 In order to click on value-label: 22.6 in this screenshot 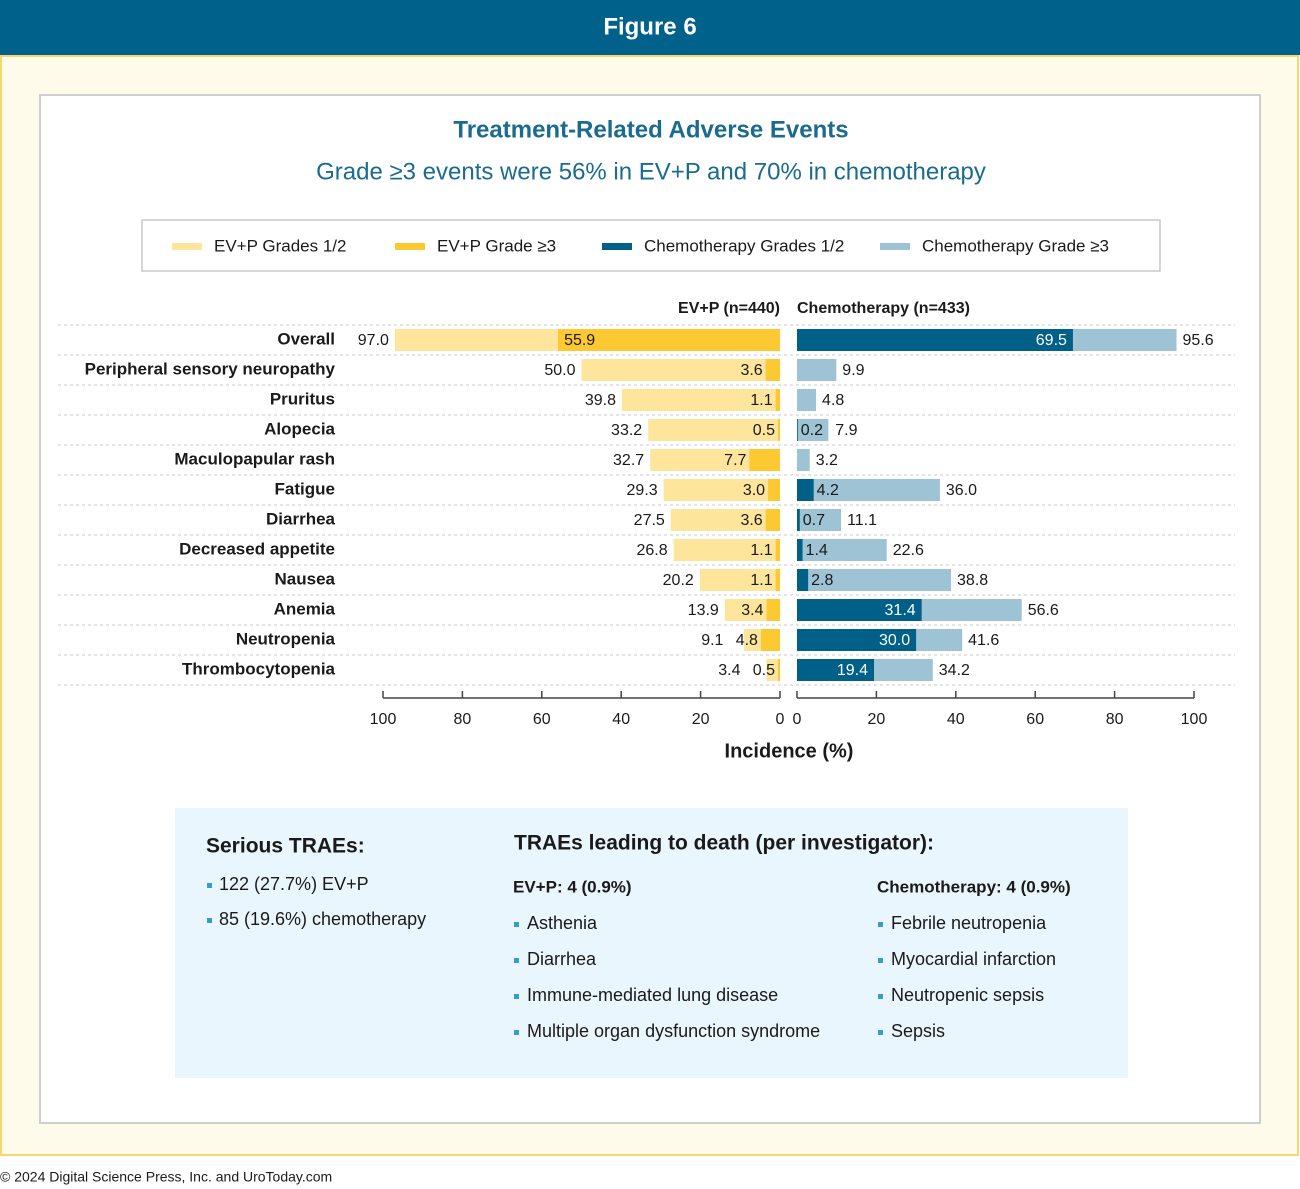, I will do `click(908, 550)`.